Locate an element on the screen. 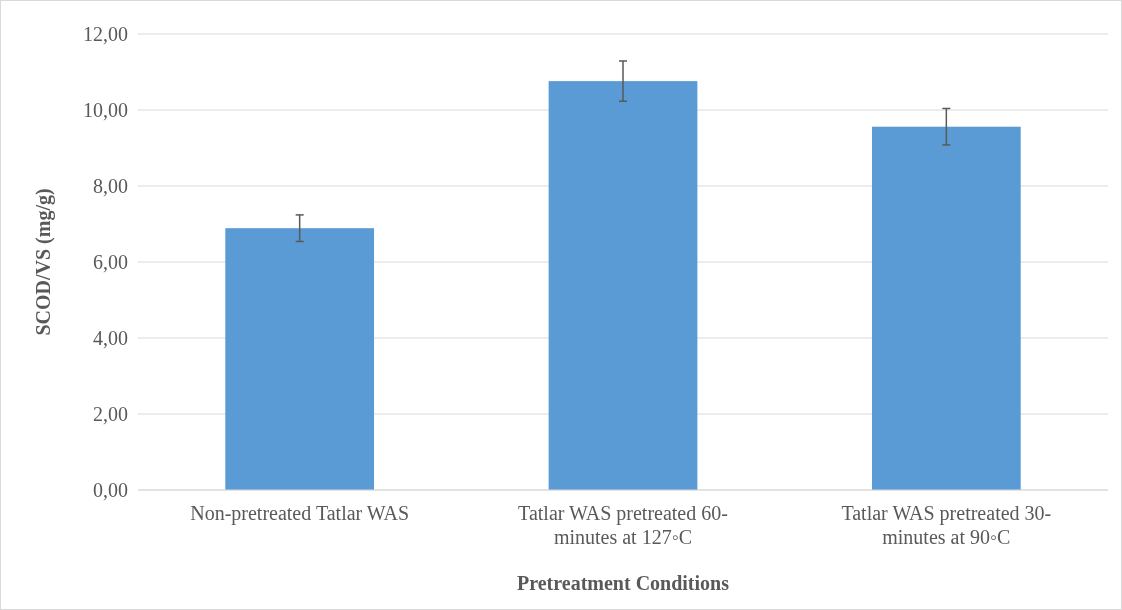  y-axis-title: SCOD/VS (mg/g) is located at coordinates (43, 262).